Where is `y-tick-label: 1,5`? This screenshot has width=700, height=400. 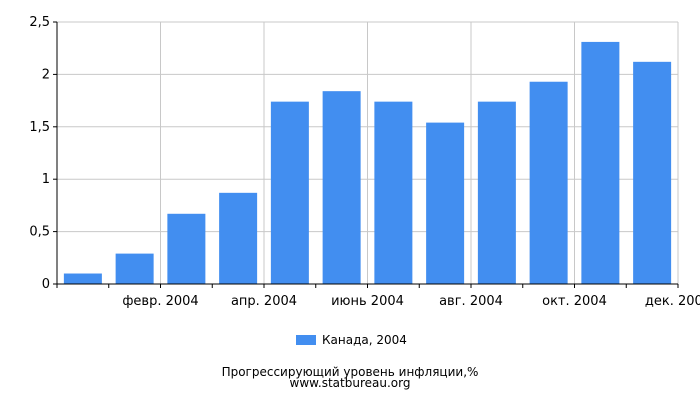 y-tick-label: 1,5 is located at coordinates (39, 127).